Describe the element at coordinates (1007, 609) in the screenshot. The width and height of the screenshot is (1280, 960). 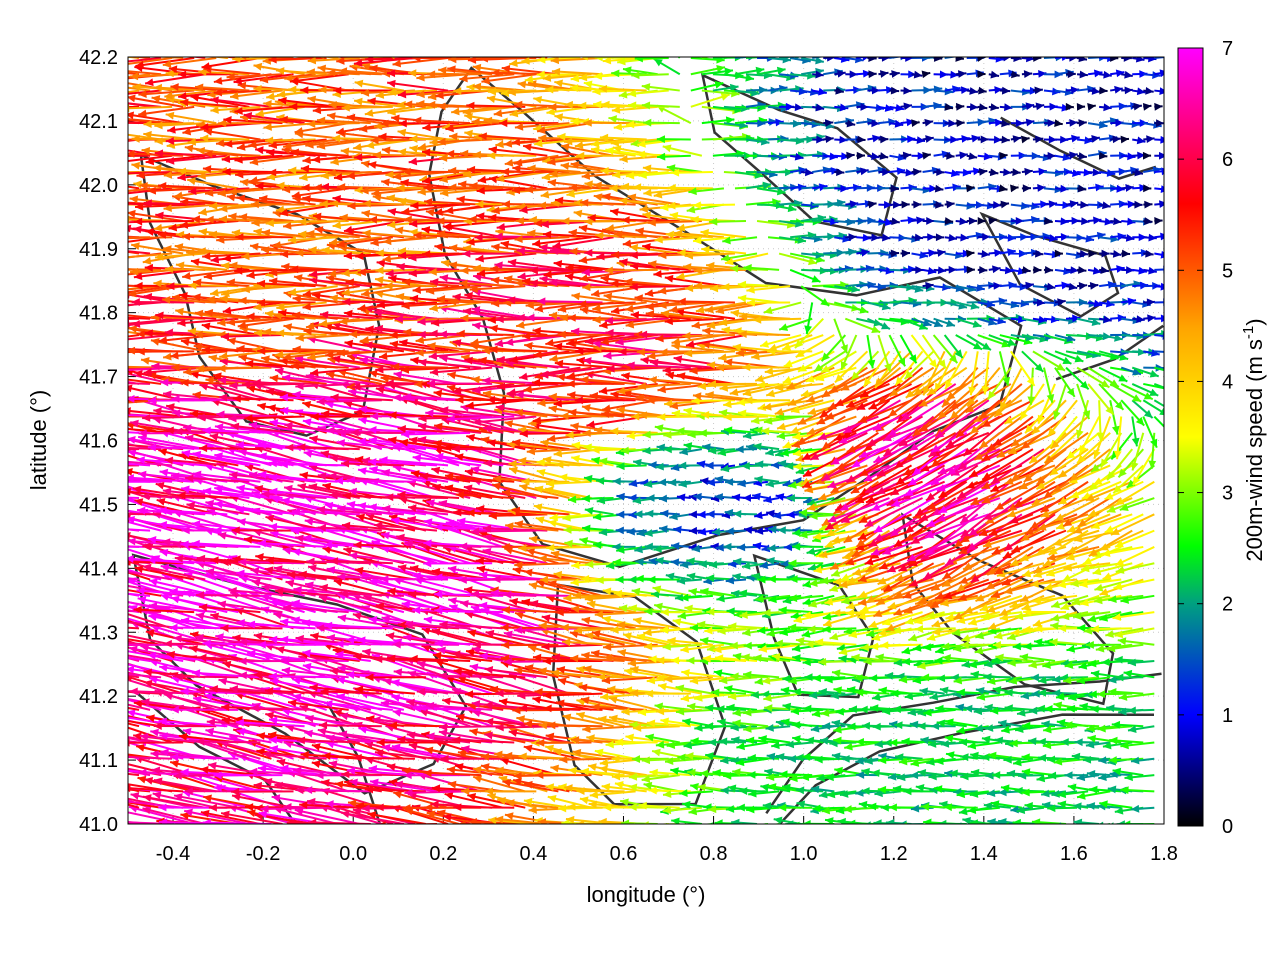
I see `terrain-contour-line` at that location.